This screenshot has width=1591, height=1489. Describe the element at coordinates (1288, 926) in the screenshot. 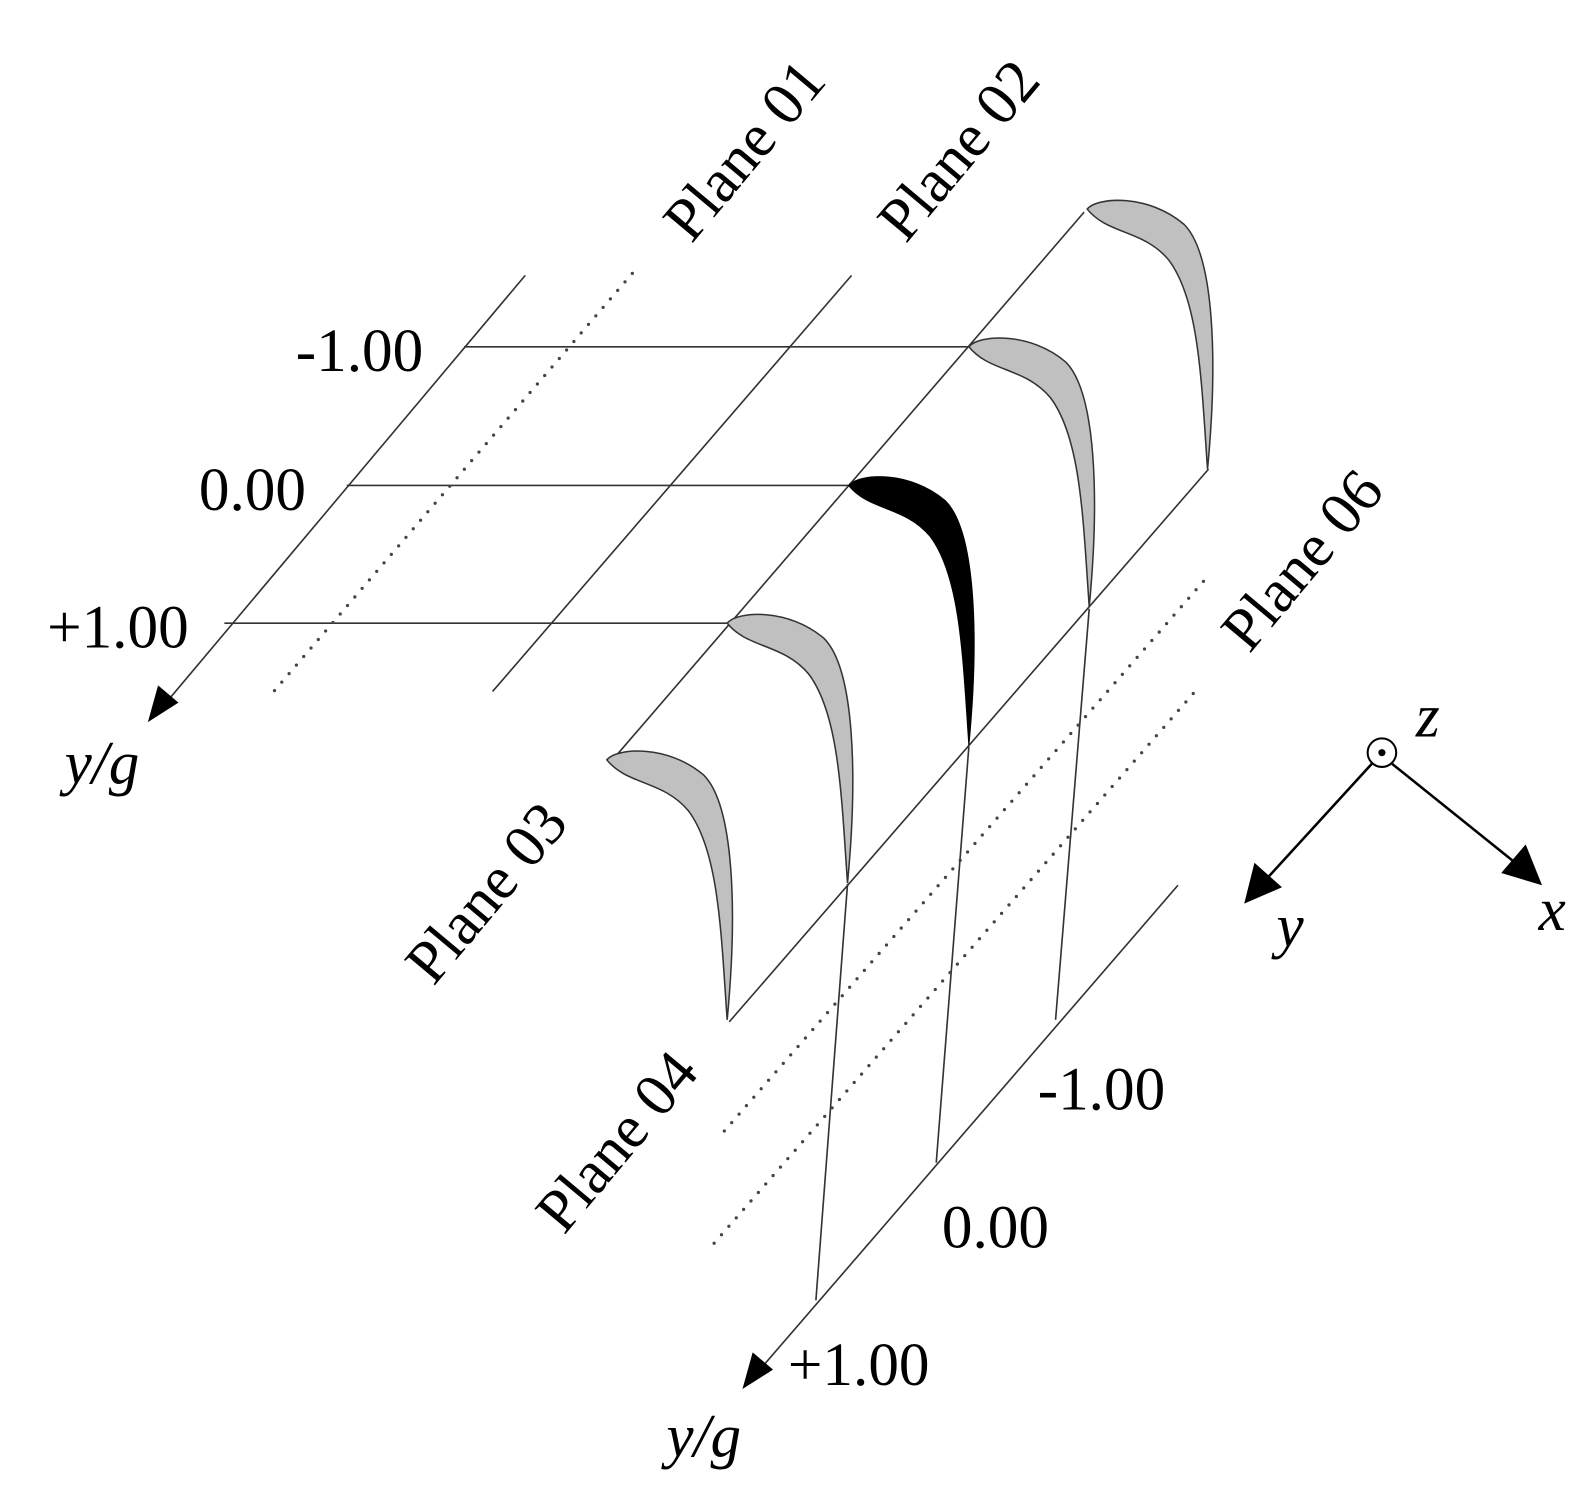

I see `y-label: y` at that location.